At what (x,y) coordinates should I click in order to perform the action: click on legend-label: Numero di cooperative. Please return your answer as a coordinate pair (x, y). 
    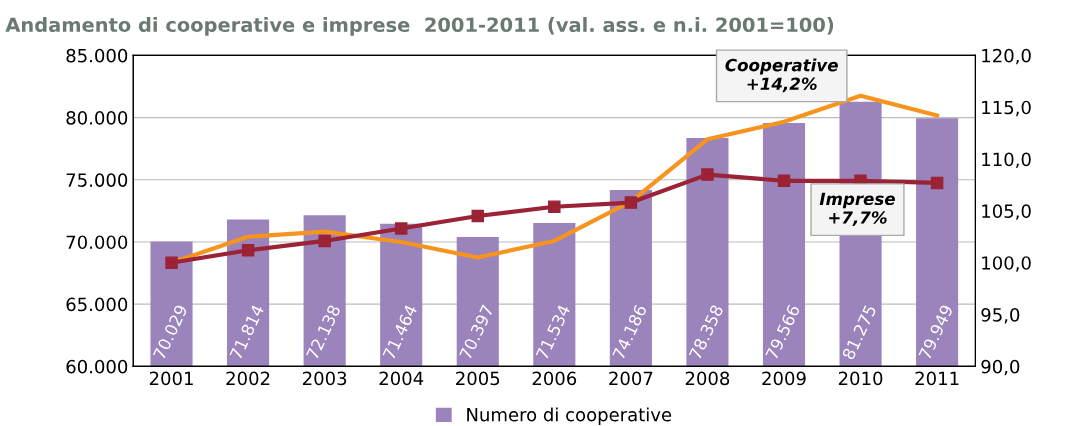
    Looking at the image, I should click on (569, 416).